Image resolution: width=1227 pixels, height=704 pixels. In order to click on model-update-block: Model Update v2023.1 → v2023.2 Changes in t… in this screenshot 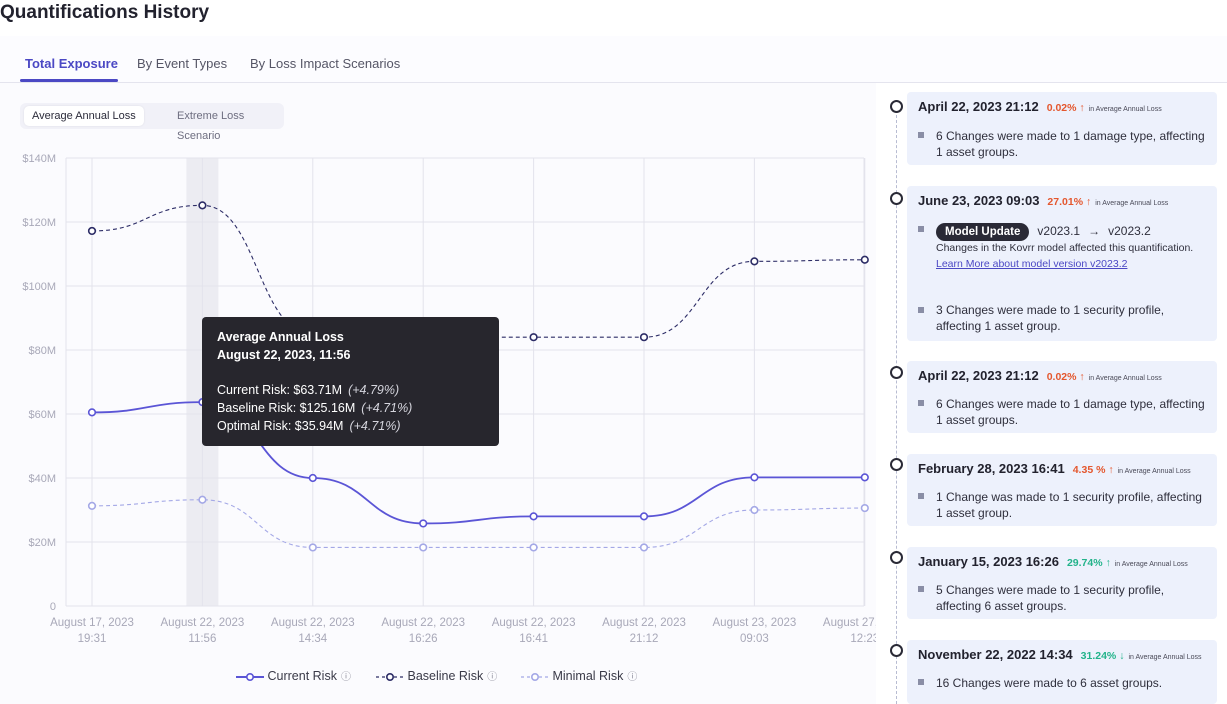, I will do `click(1073, 247)`.